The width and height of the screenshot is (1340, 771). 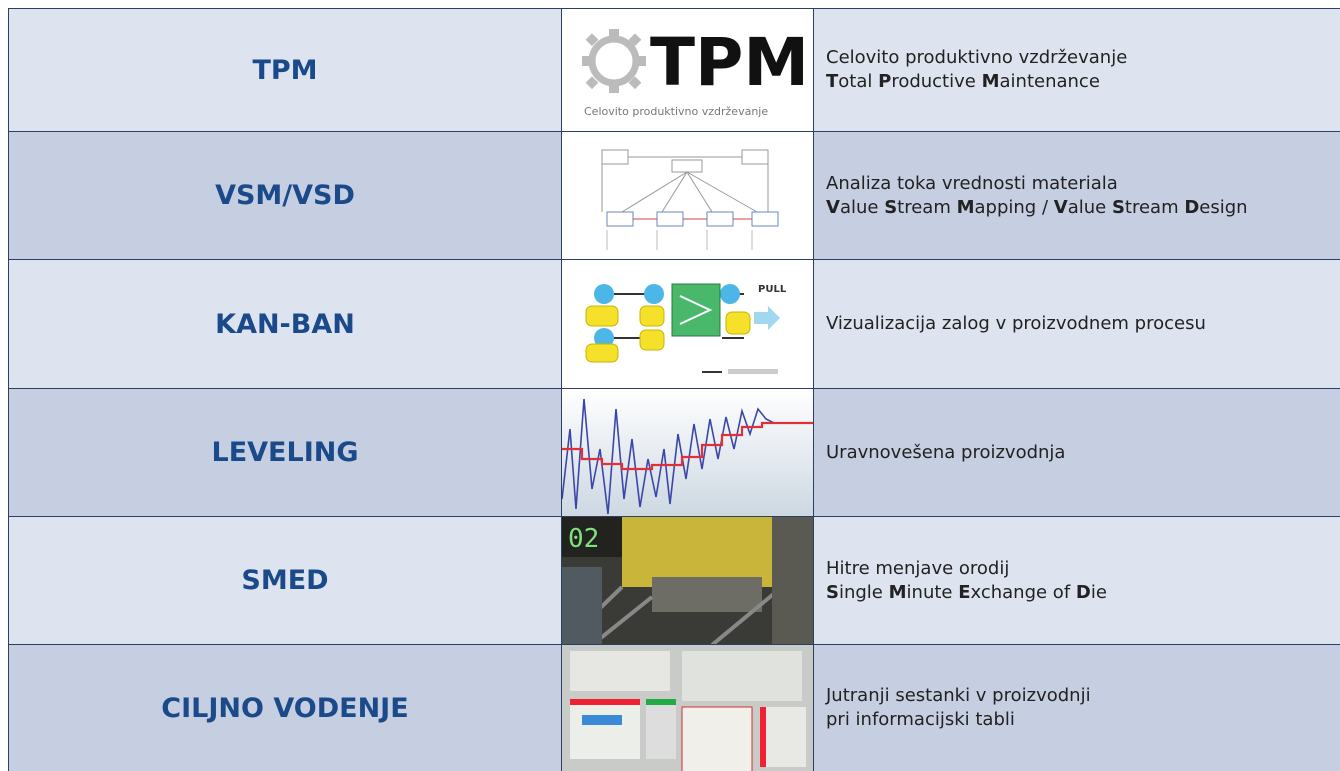 I want to click on kanban-diagram: PULL, so click(x=687, y=324).